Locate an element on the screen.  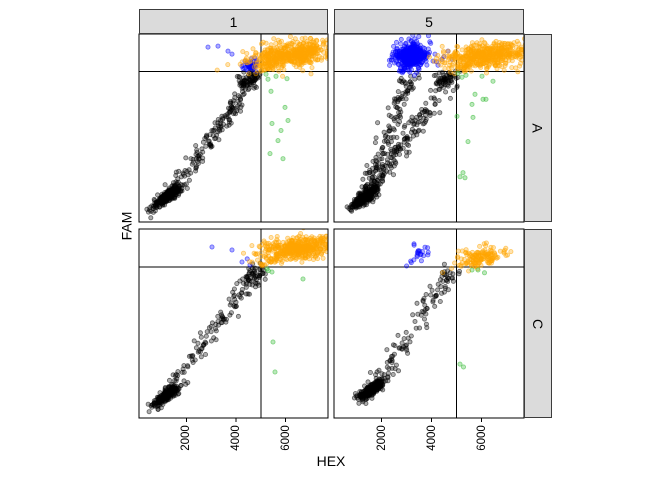
facet-column-strip-1: 1 is located at coordinates (233, 21).